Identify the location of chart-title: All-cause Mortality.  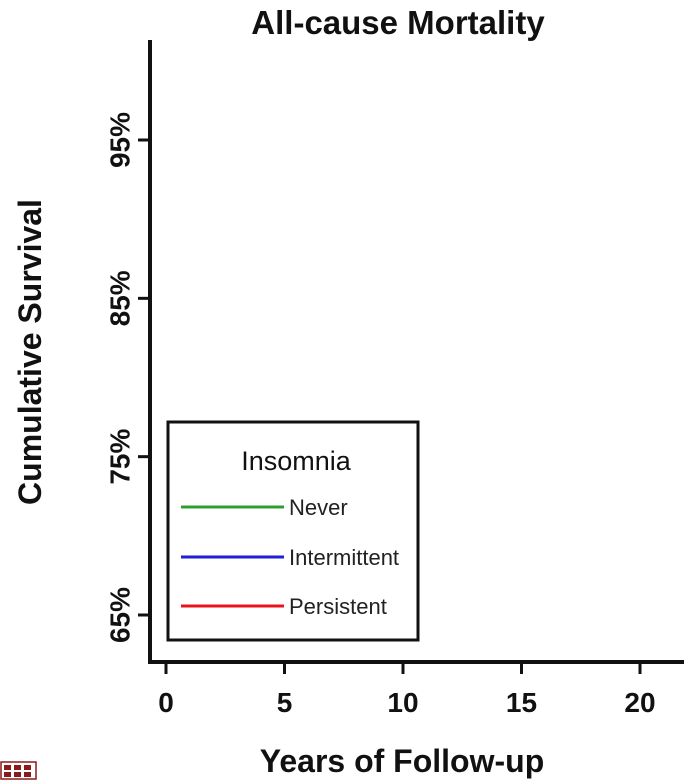
(398, 22).